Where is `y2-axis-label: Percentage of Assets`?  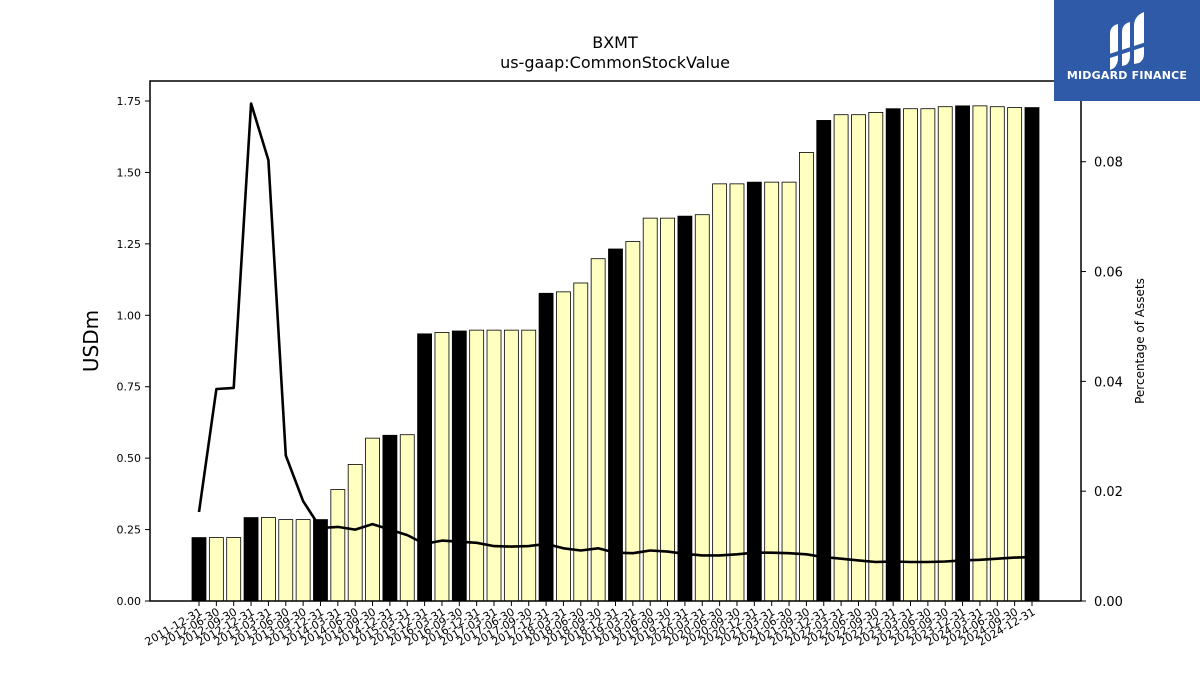
y2-axis-label: Percentage of Assets is located at coordinates (1140, 341).